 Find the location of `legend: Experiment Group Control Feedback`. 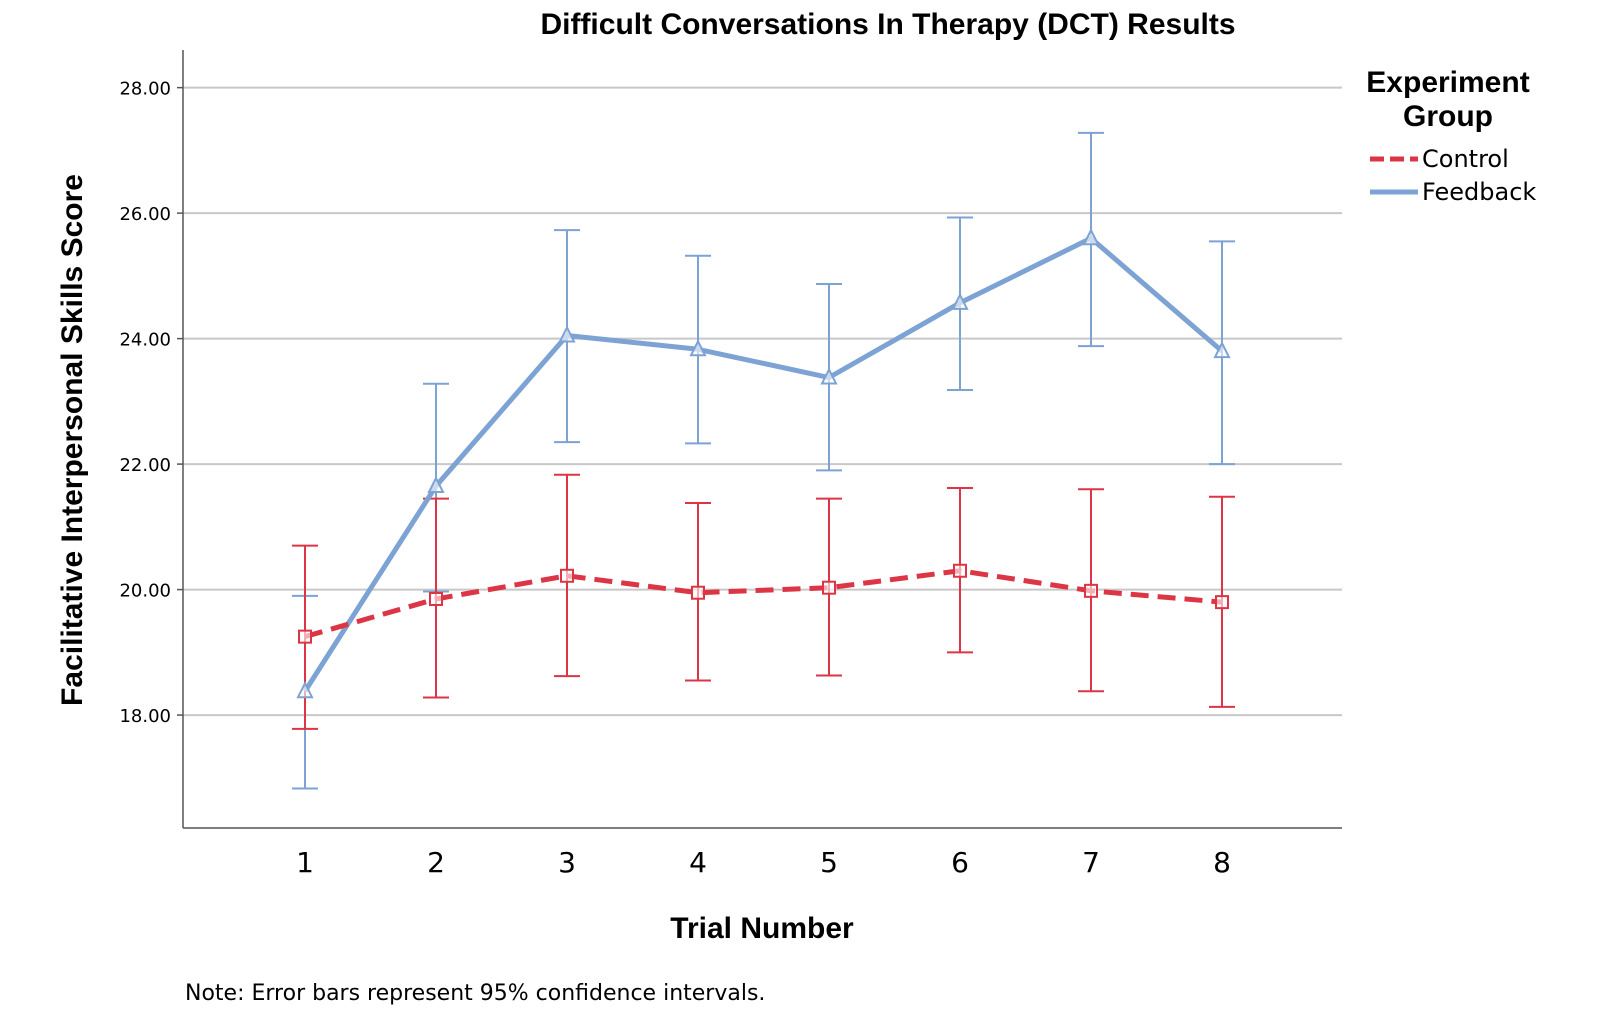

legend: Experiment Group Control Feedback is located at coordinates (1451, 136).